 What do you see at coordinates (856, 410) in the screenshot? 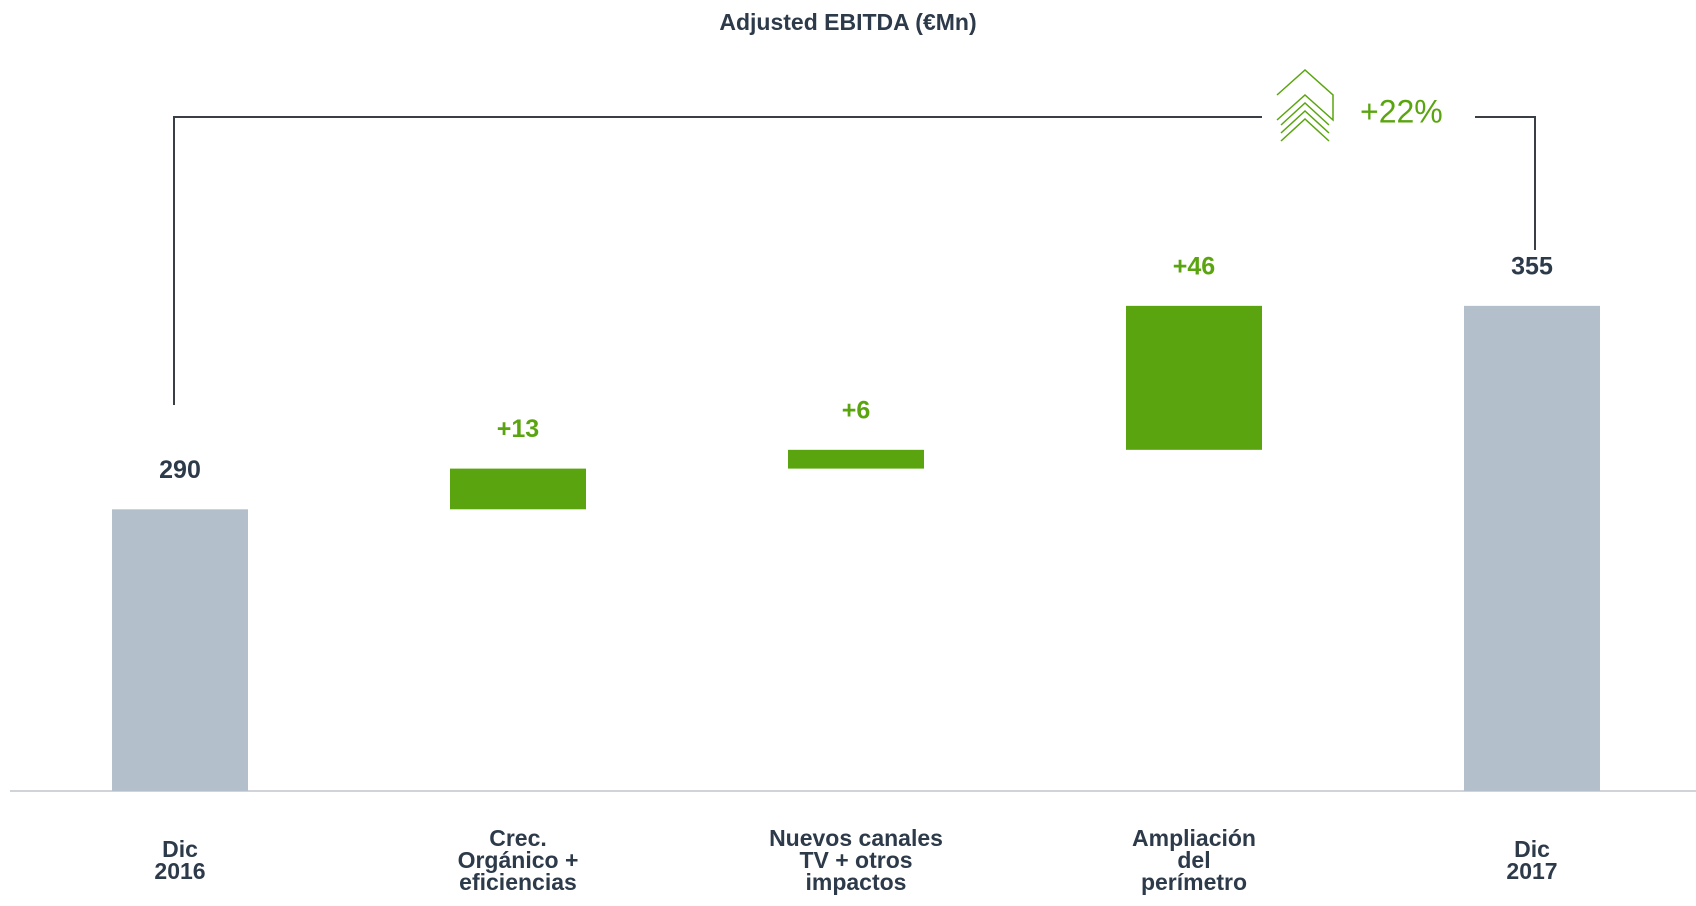
I see `value-label: +6` at bounding box center [856, 410].